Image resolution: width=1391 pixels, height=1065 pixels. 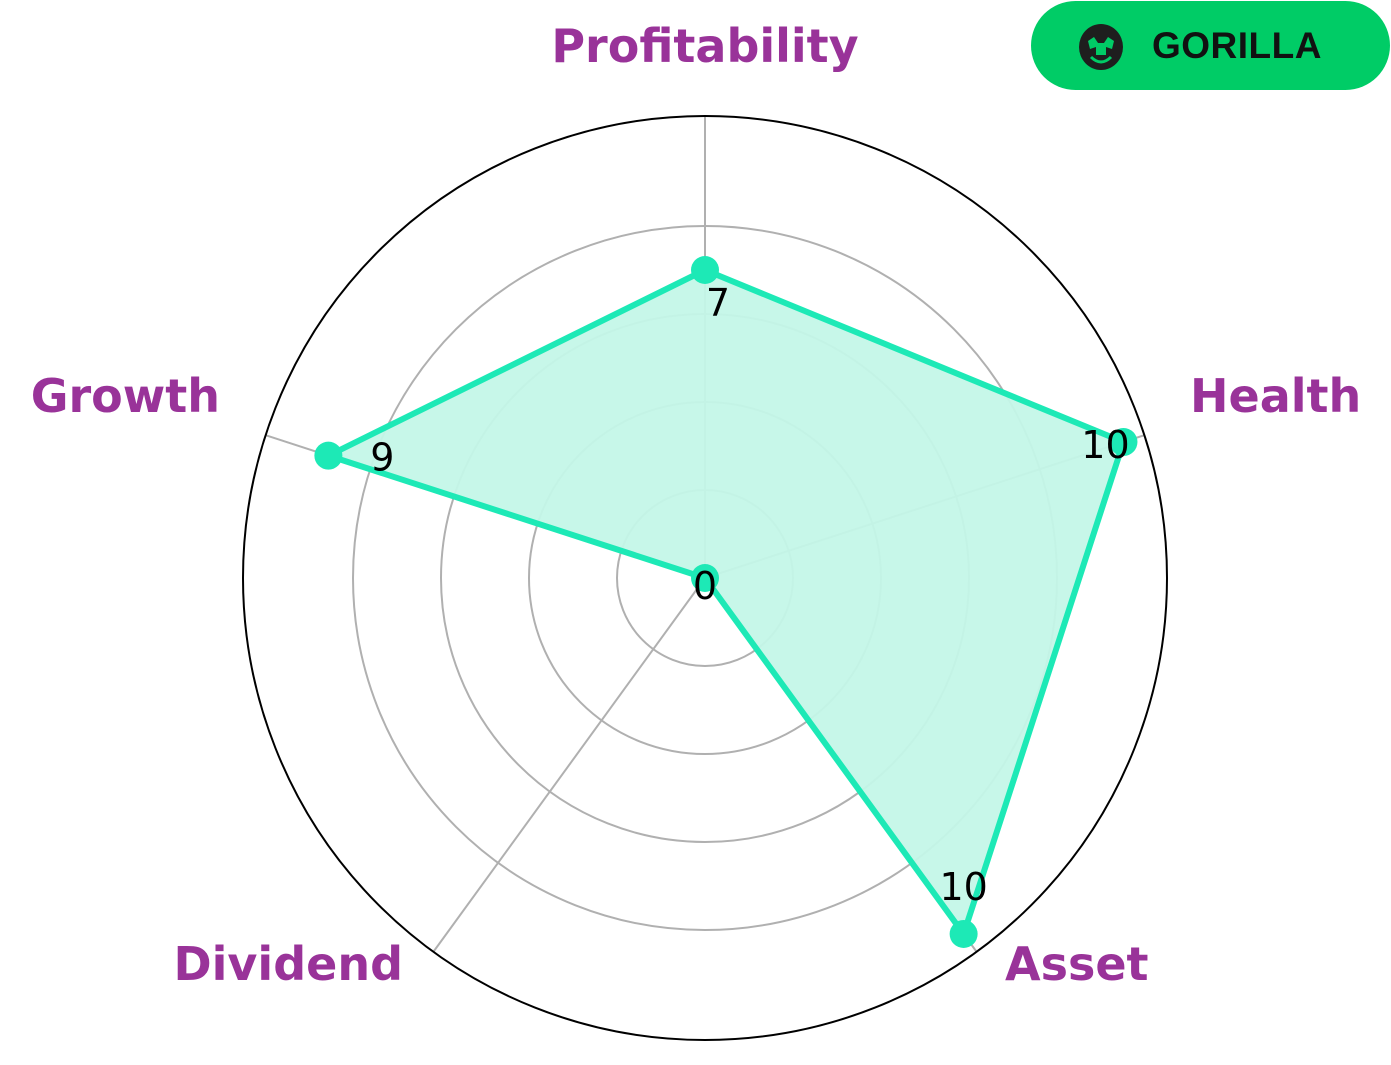 What do you see at coordinates (704, 46) in the screenshot?
I see `category-label: Profitability` at bounding box center [704, 46].